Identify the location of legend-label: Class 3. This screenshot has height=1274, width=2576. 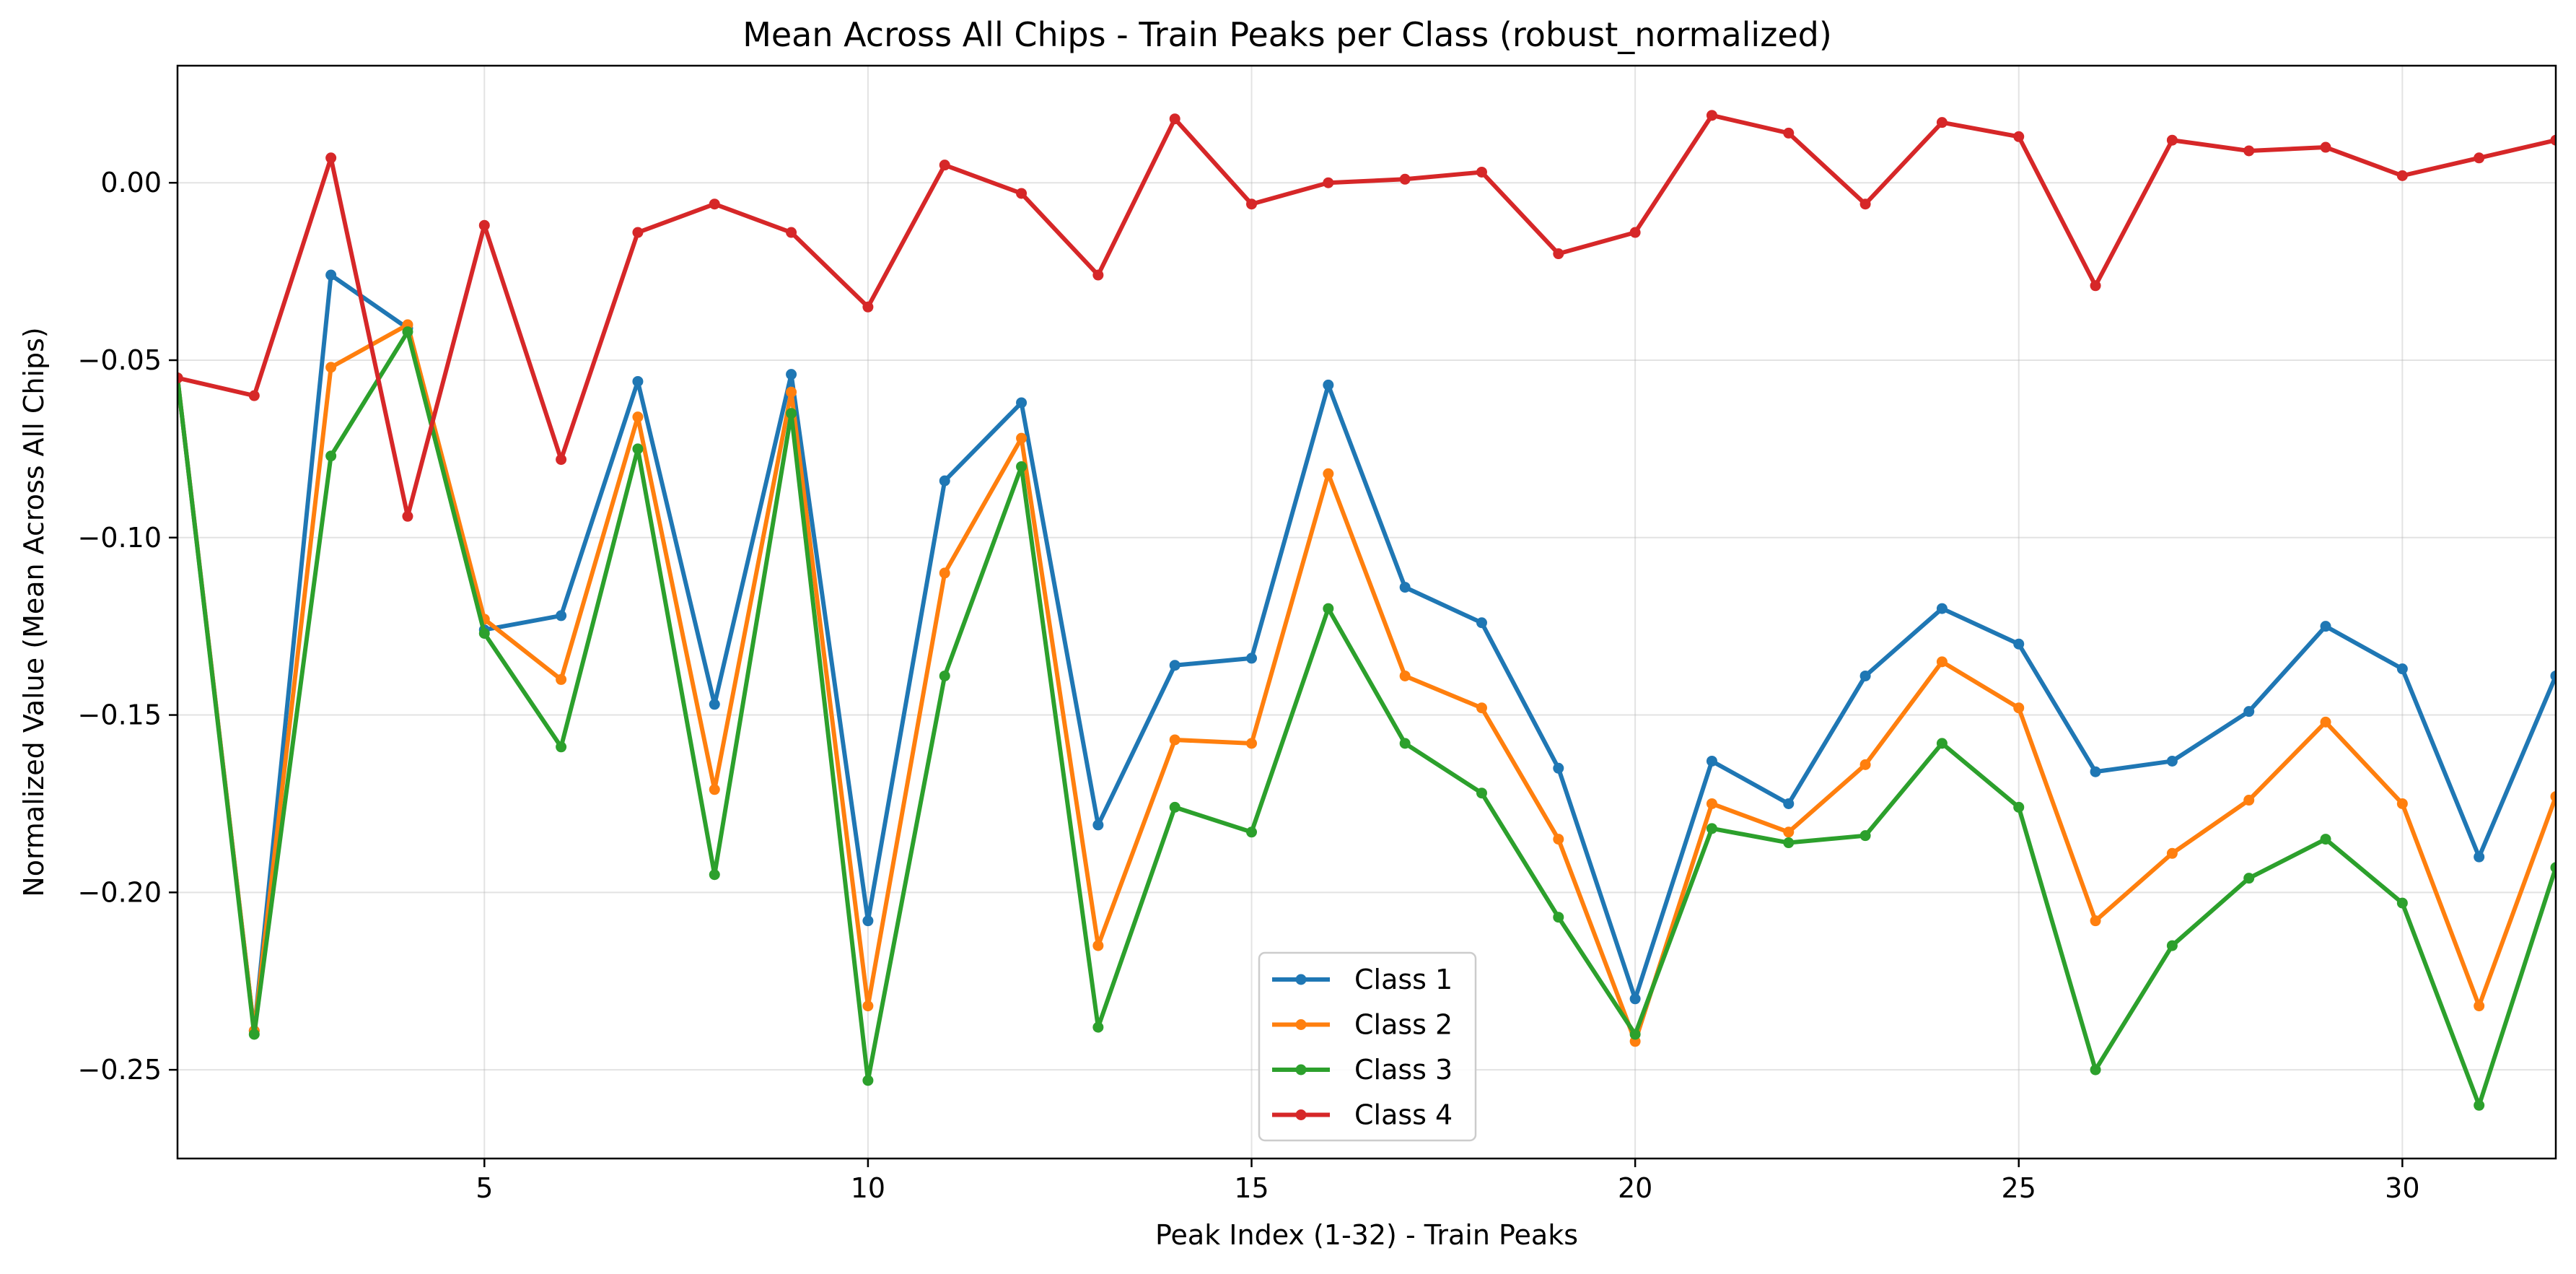
(1403, 1070).